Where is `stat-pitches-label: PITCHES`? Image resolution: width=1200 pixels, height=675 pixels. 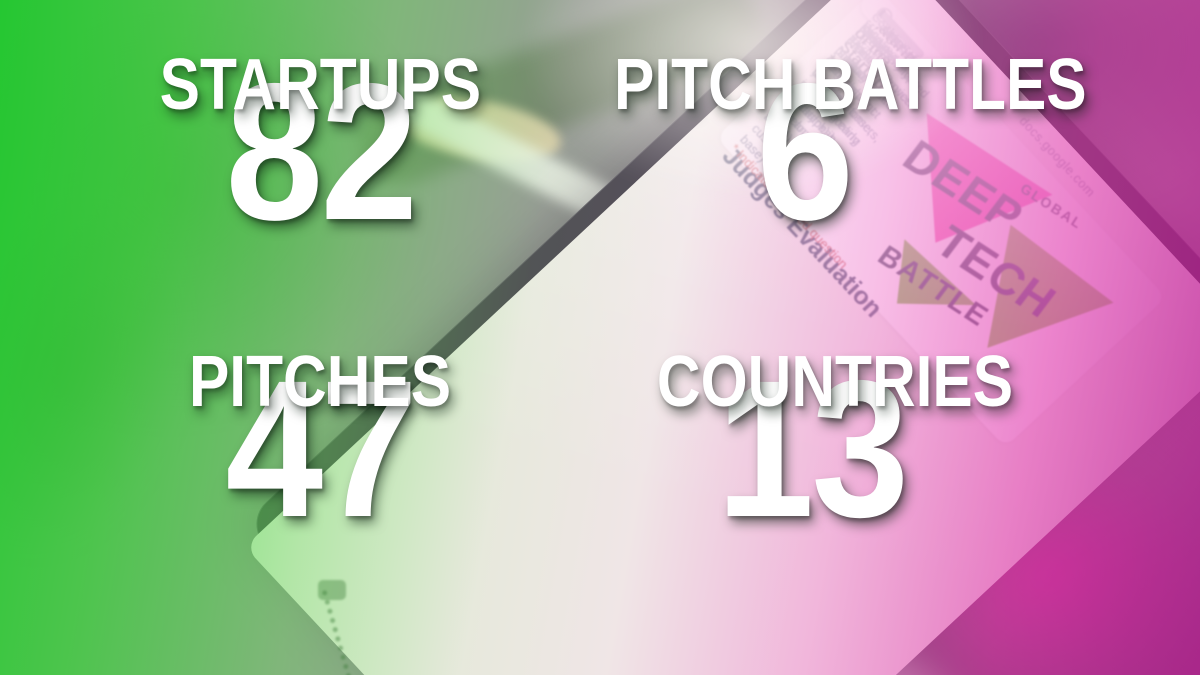 stat-pitches-label: PITCHES is located at coordinates (320, 382).